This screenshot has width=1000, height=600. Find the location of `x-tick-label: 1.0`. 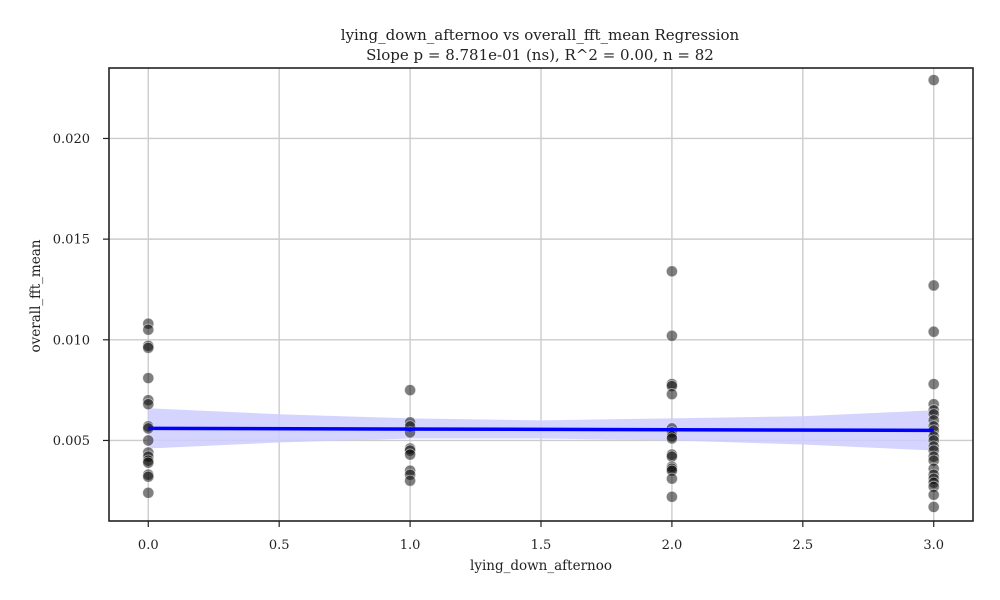

x-tick-label: 1.0 is located at coordinates (410, 545).